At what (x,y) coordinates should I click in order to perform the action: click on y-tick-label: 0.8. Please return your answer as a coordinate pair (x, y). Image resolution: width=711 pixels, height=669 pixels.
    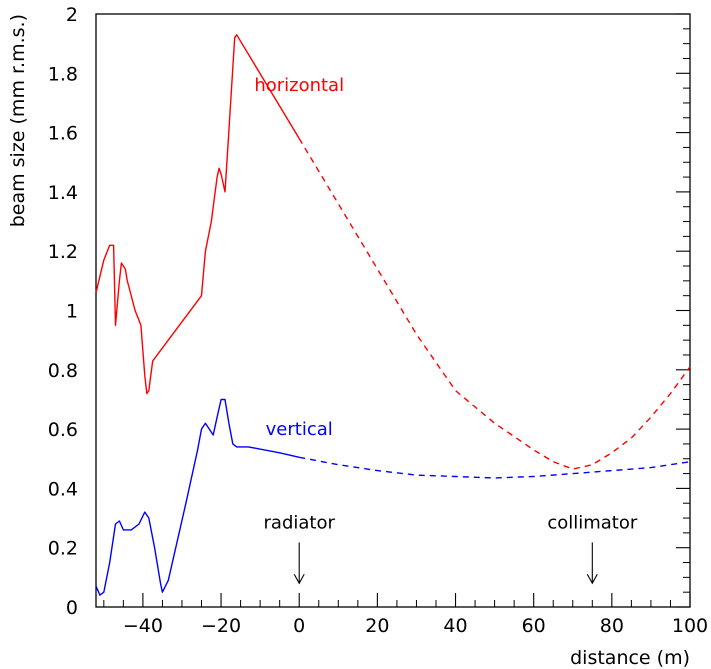
    Looking at the image, I should click on (63, 371).